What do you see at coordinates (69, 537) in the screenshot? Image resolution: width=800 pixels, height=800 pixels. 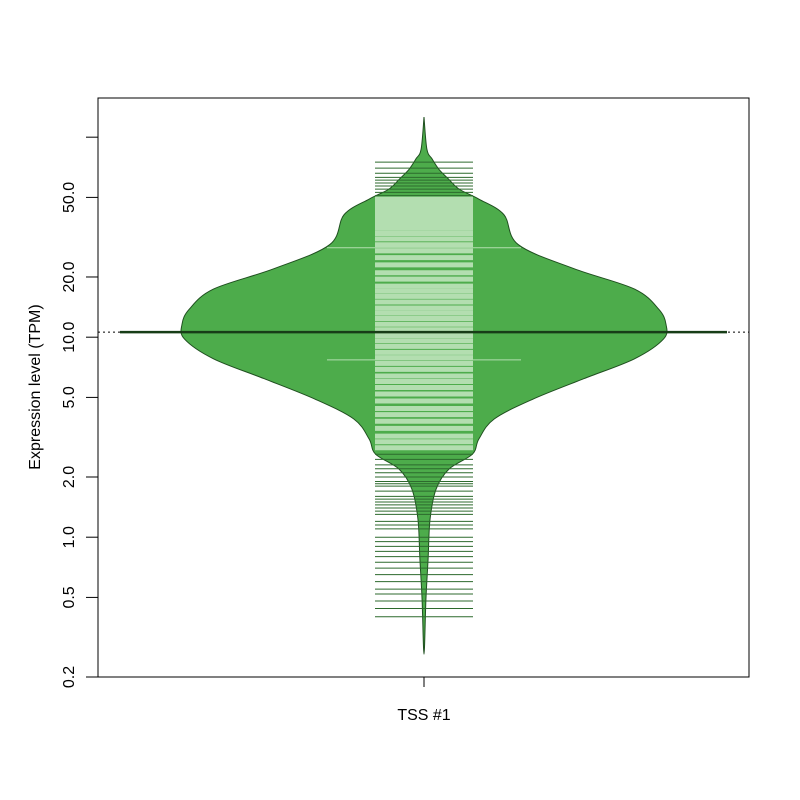 I see `y-tick-label: 1.0` at bounding box center [69, 537].